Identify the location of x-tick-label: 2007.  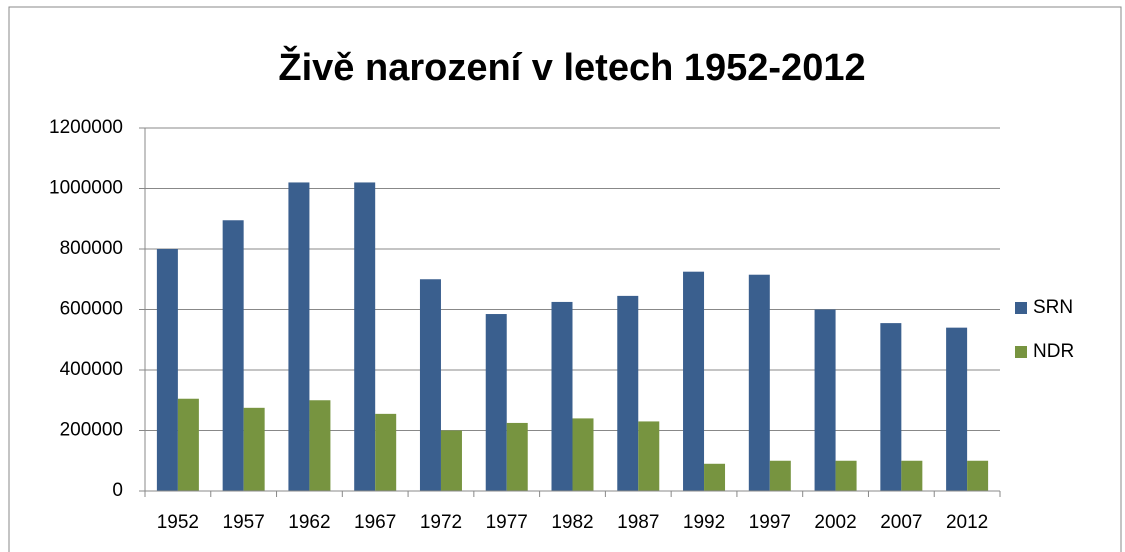
(901, 522).